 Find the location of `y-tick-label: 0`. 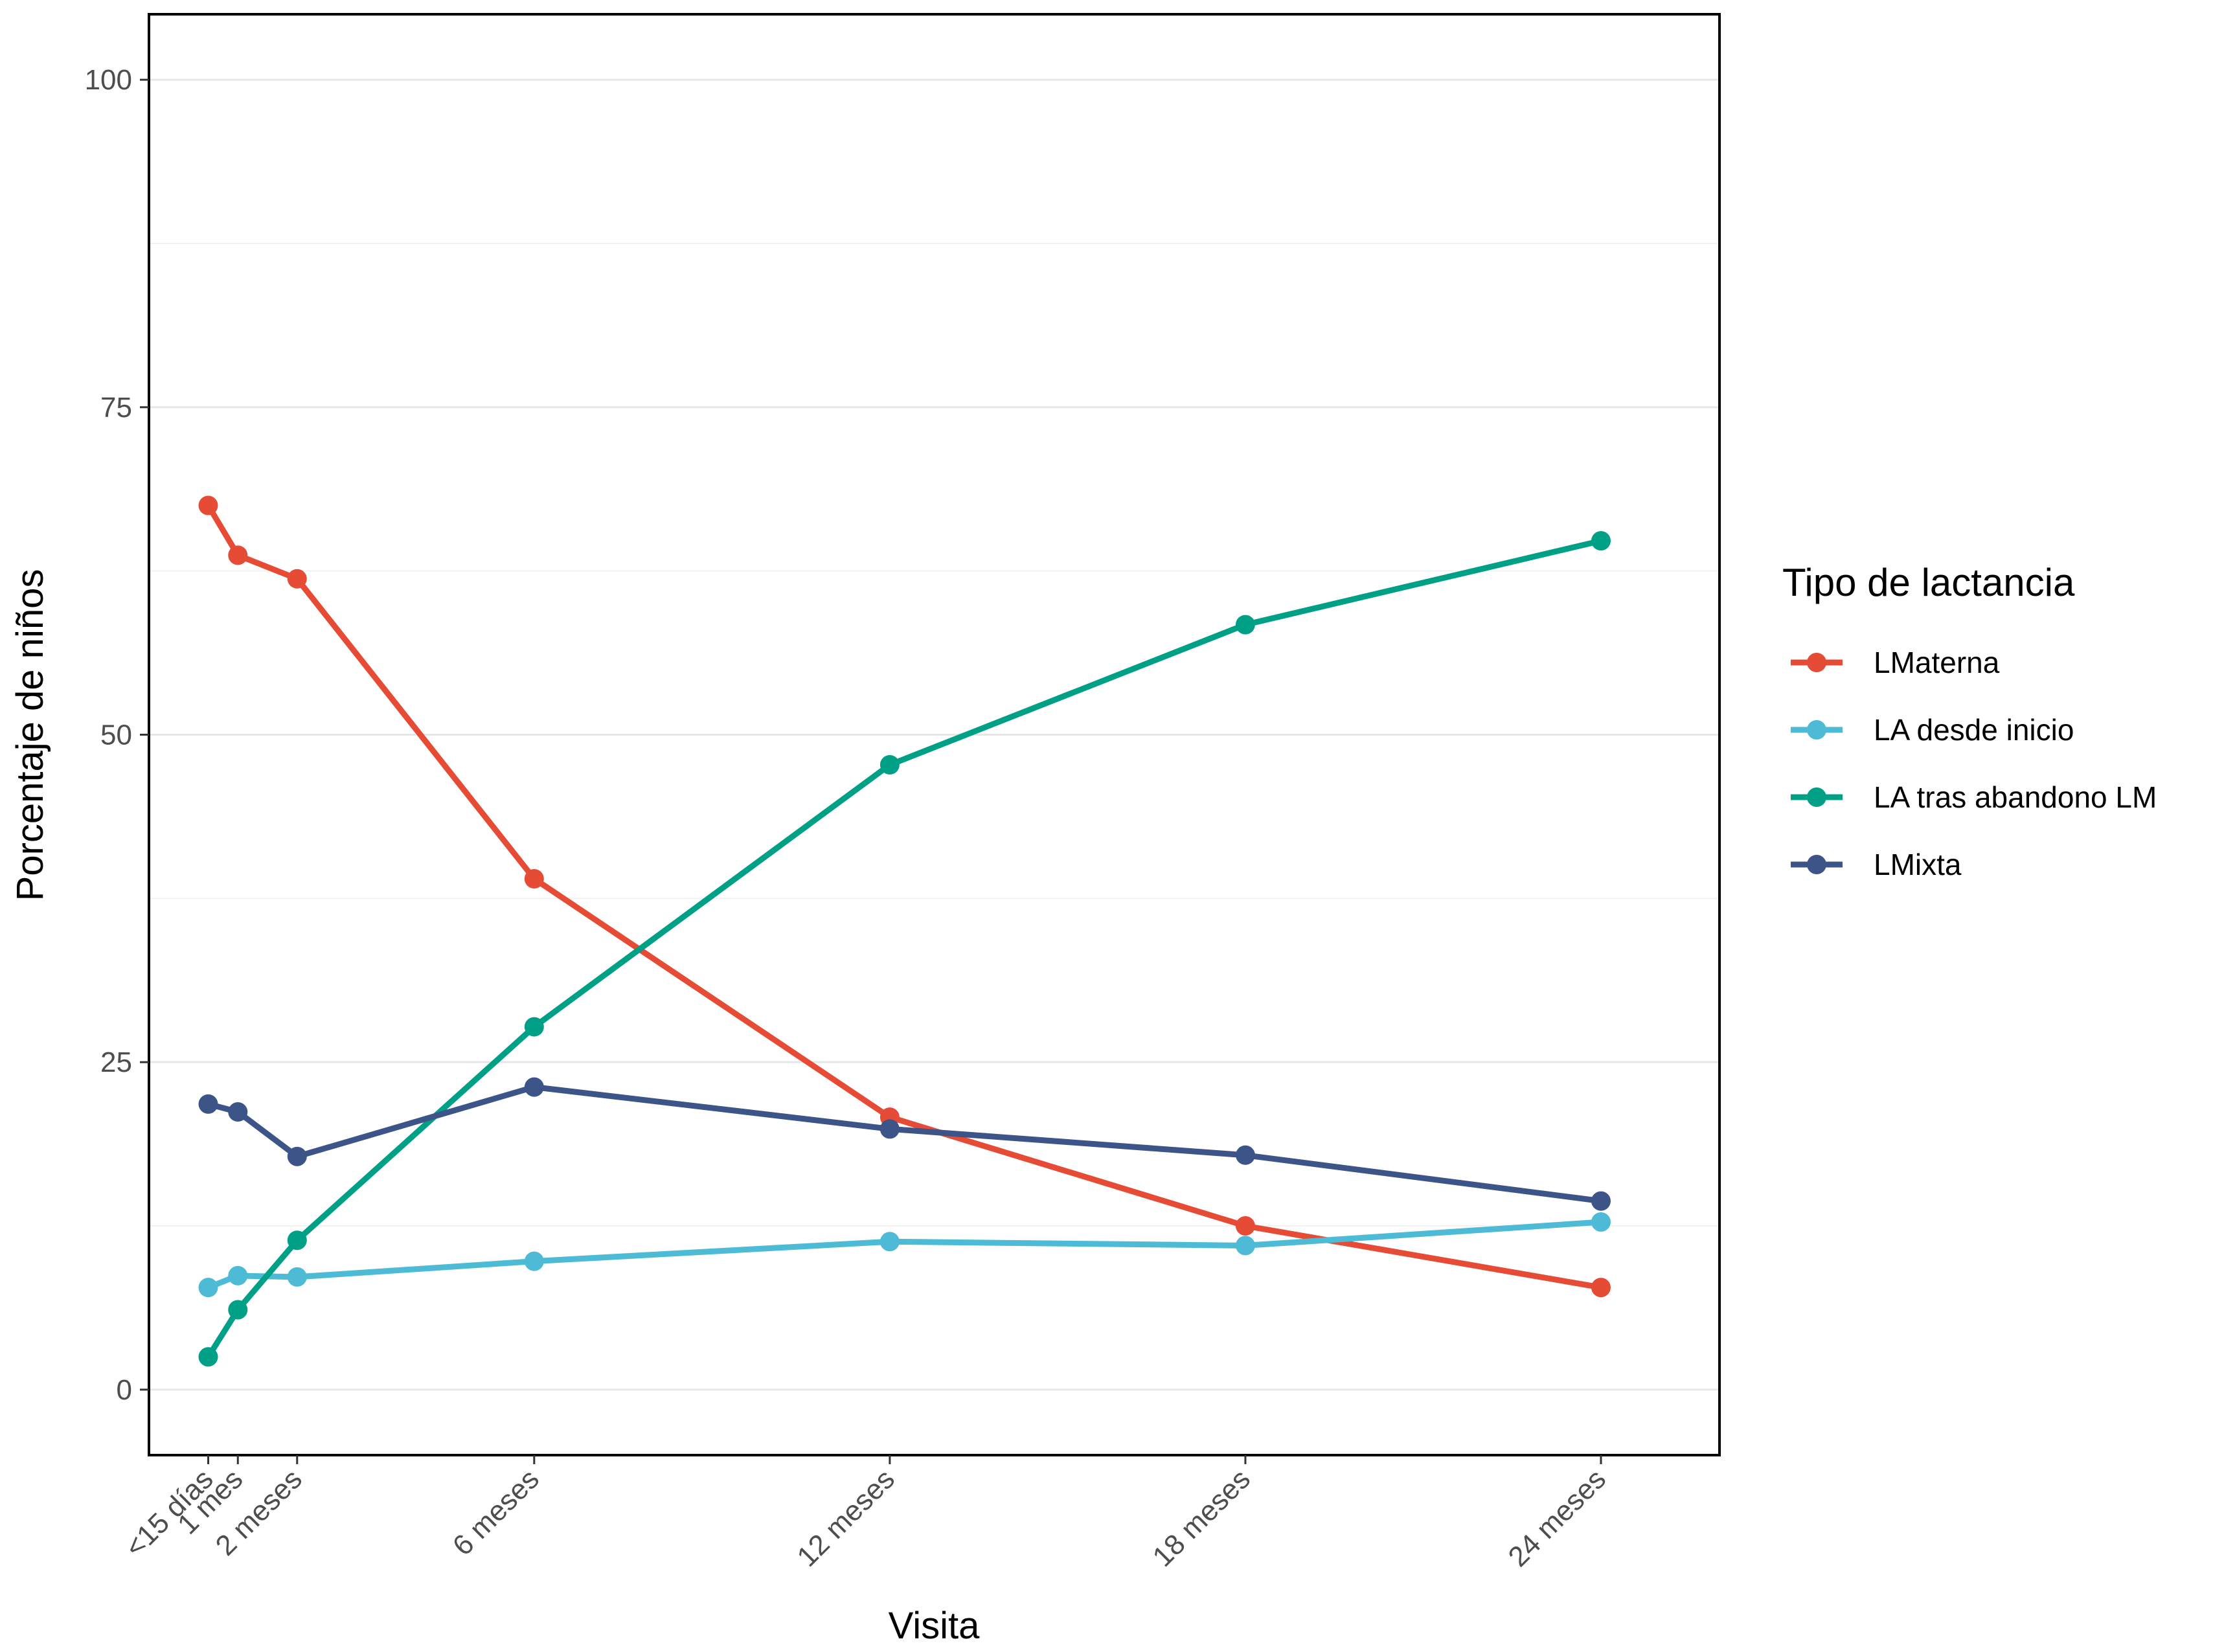

y-tick-label: 0 is located at coordinates (124, 1390).